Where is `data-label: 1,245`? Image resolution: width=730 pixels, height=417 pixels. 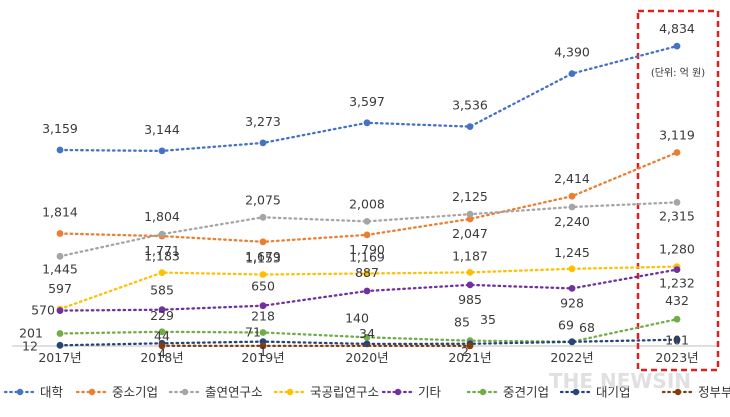 data-label: 1,245 is located at coordinates (572, 252).